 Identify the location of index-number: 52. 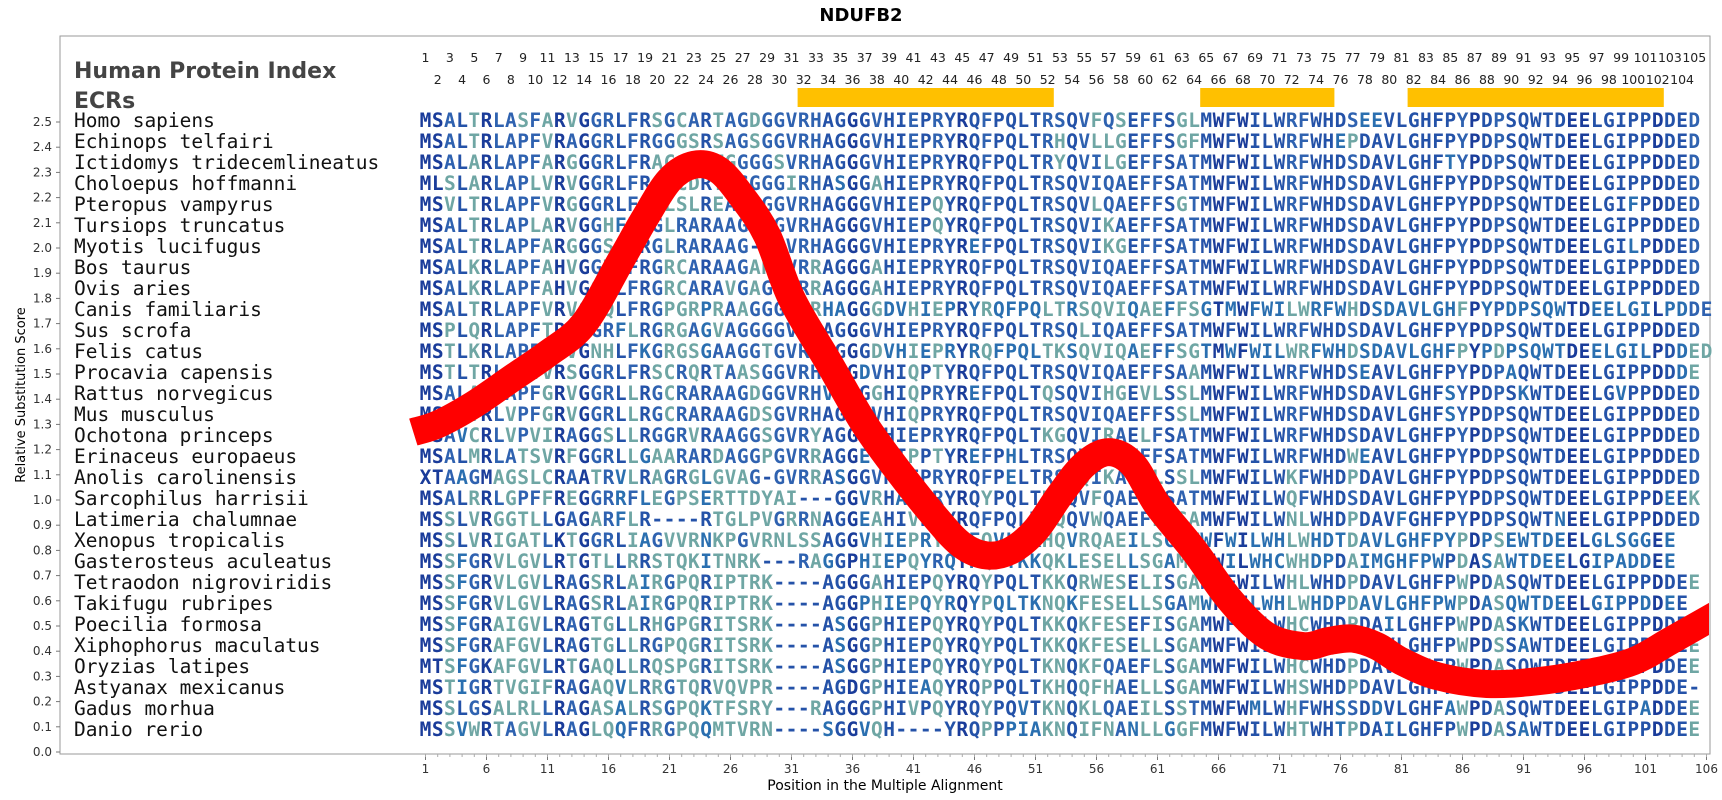
(1048, 79).